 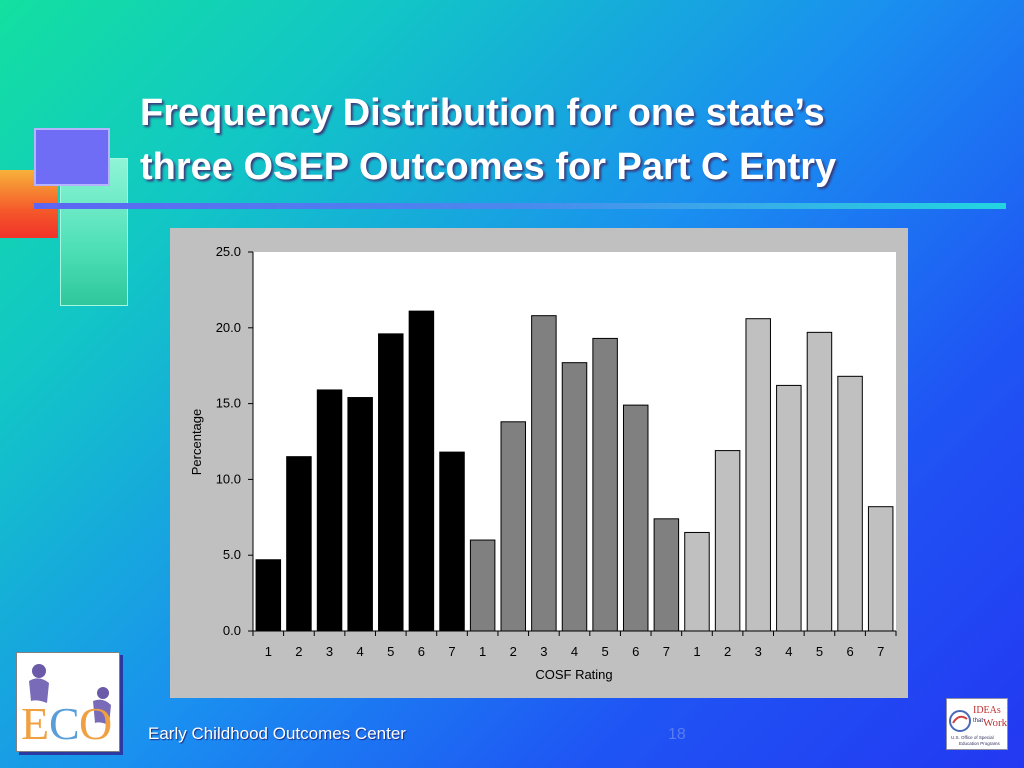 I want to click on page-number: 18, so click(x=677, y=734).